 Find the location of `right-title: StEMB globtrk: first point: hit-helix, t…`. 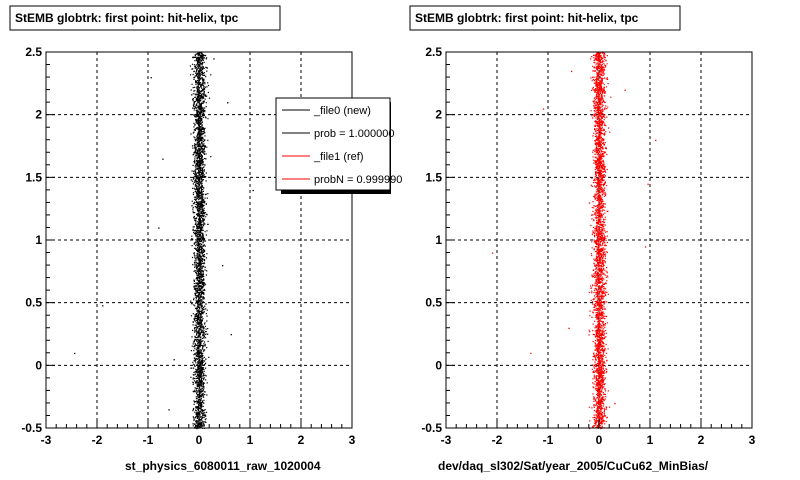

right-title: StEMB globtrk: first point: hit-helix, t… is located at coordinates (527, 18).